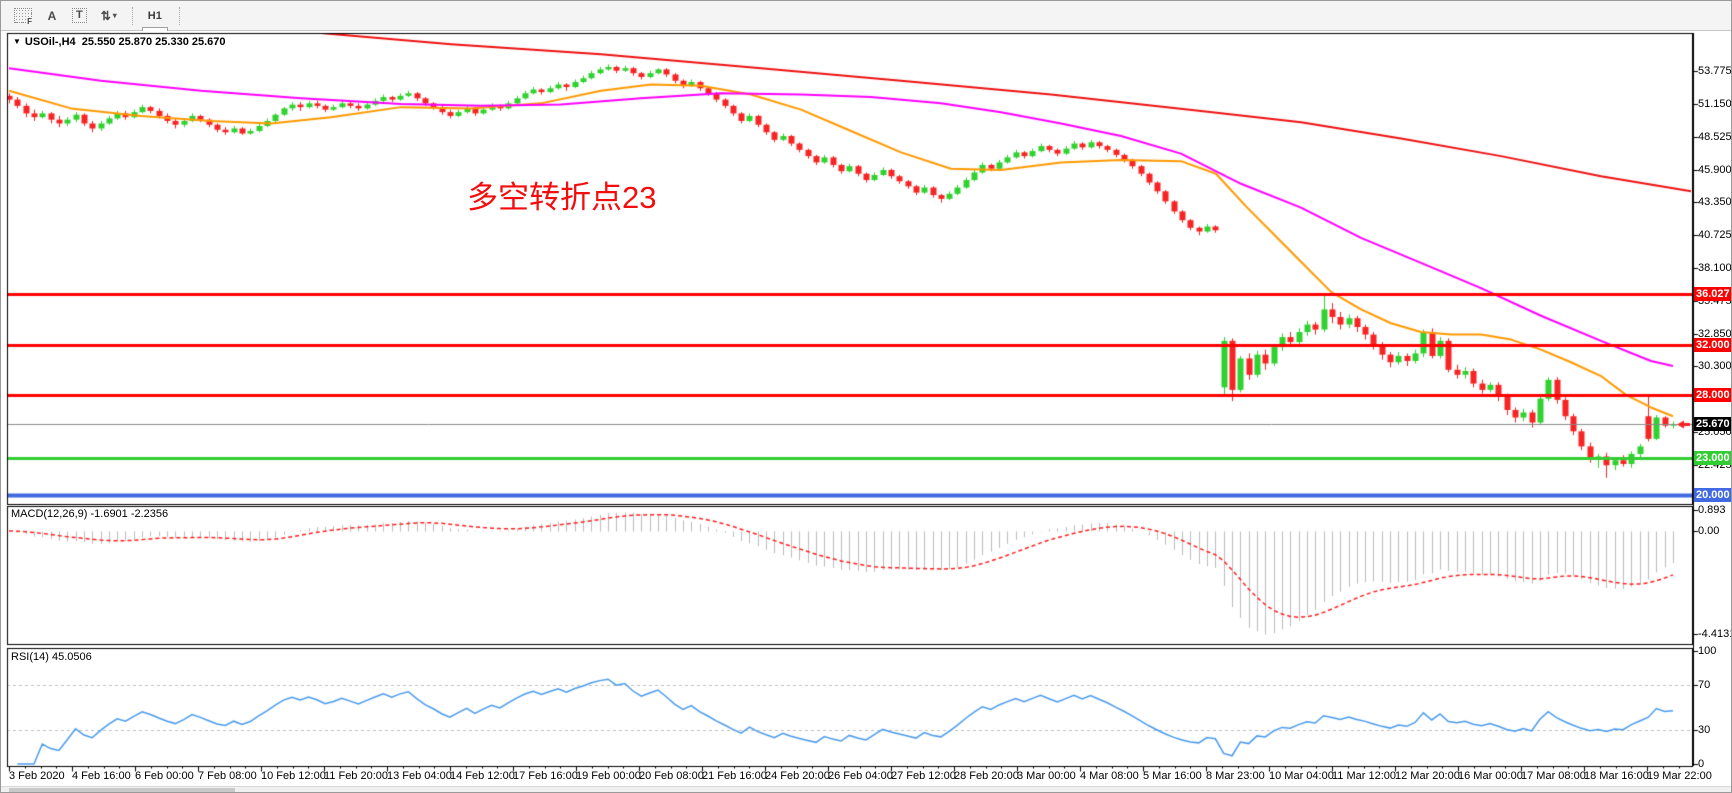 The width and height of the screenshot is (1732, 793). I want to click on macd-values: -1.6901 -2.2356, so click(129, 514).